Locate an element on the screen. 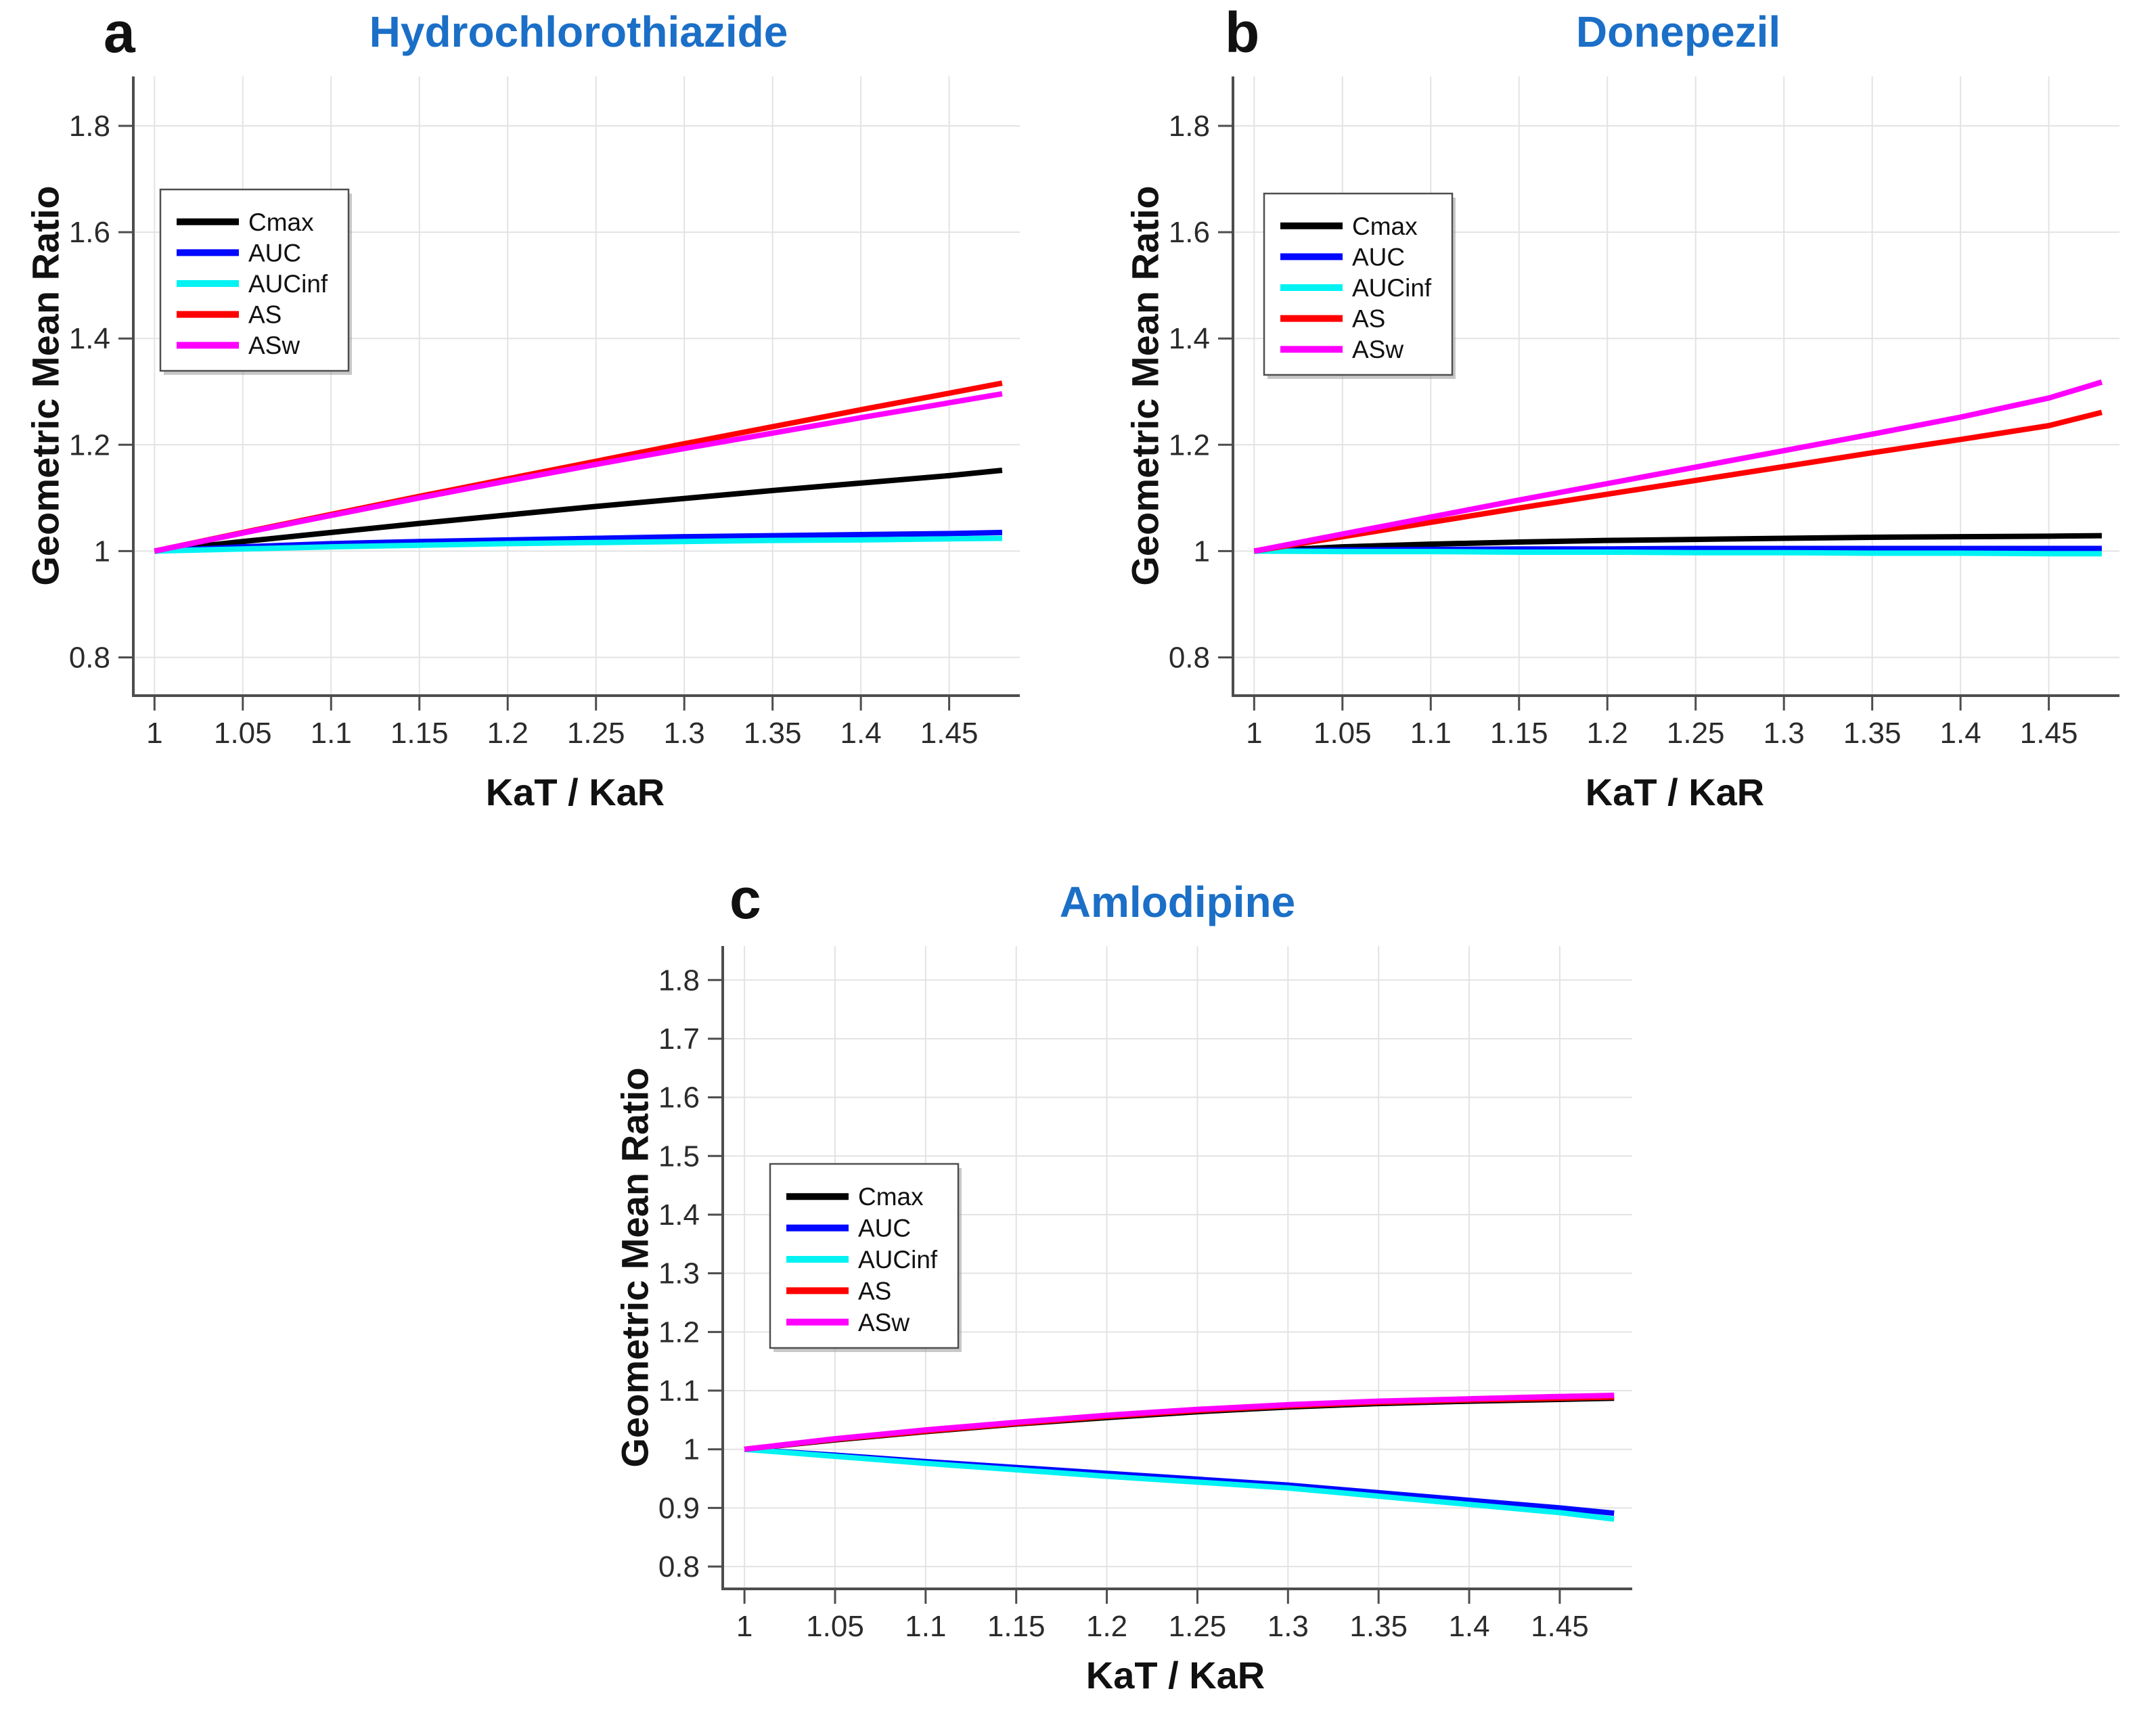 This screenshot has width=2156, height=1710. y-axis-label-c: Geometric Mean Ratio is located at coordinates (634, 1267).